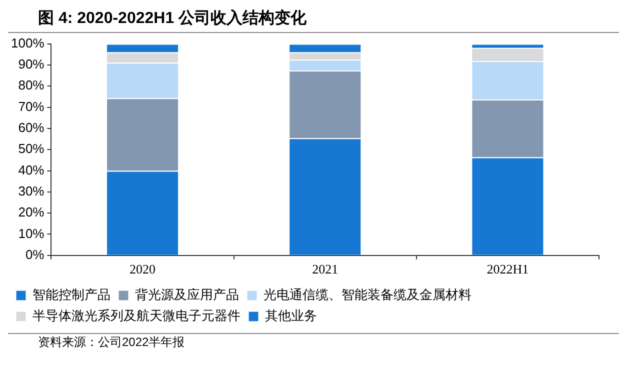 The image size is (627, 374). Describe the element at coordinates (31, 170) in the screenshot. I see `y-tick-label: 40%` at that location.